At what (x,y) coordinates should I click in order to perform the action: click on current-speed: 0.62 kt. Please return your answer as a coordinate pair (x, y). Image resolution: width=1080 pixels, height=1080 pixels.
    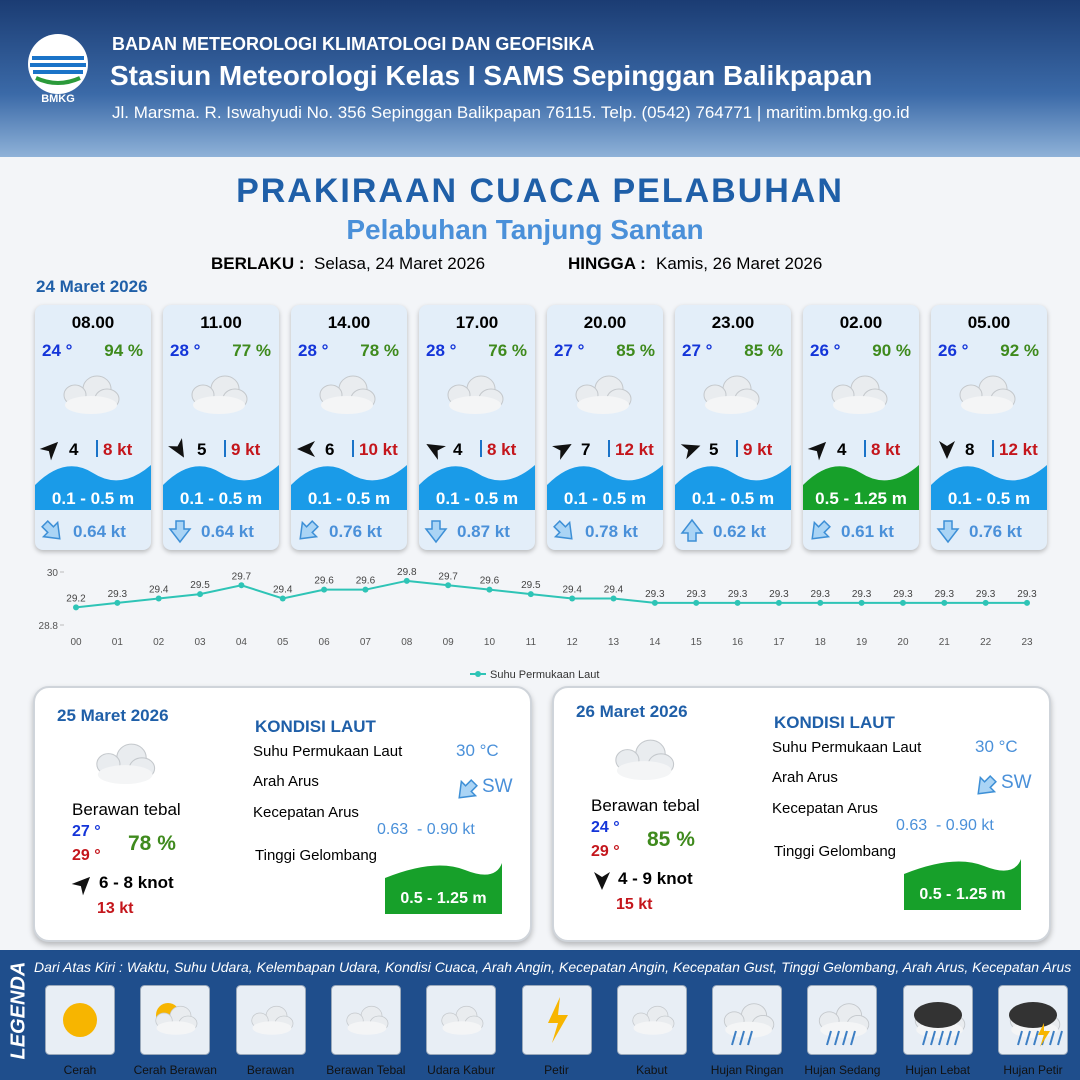
    Looking at the image, I should click on (739, 531).